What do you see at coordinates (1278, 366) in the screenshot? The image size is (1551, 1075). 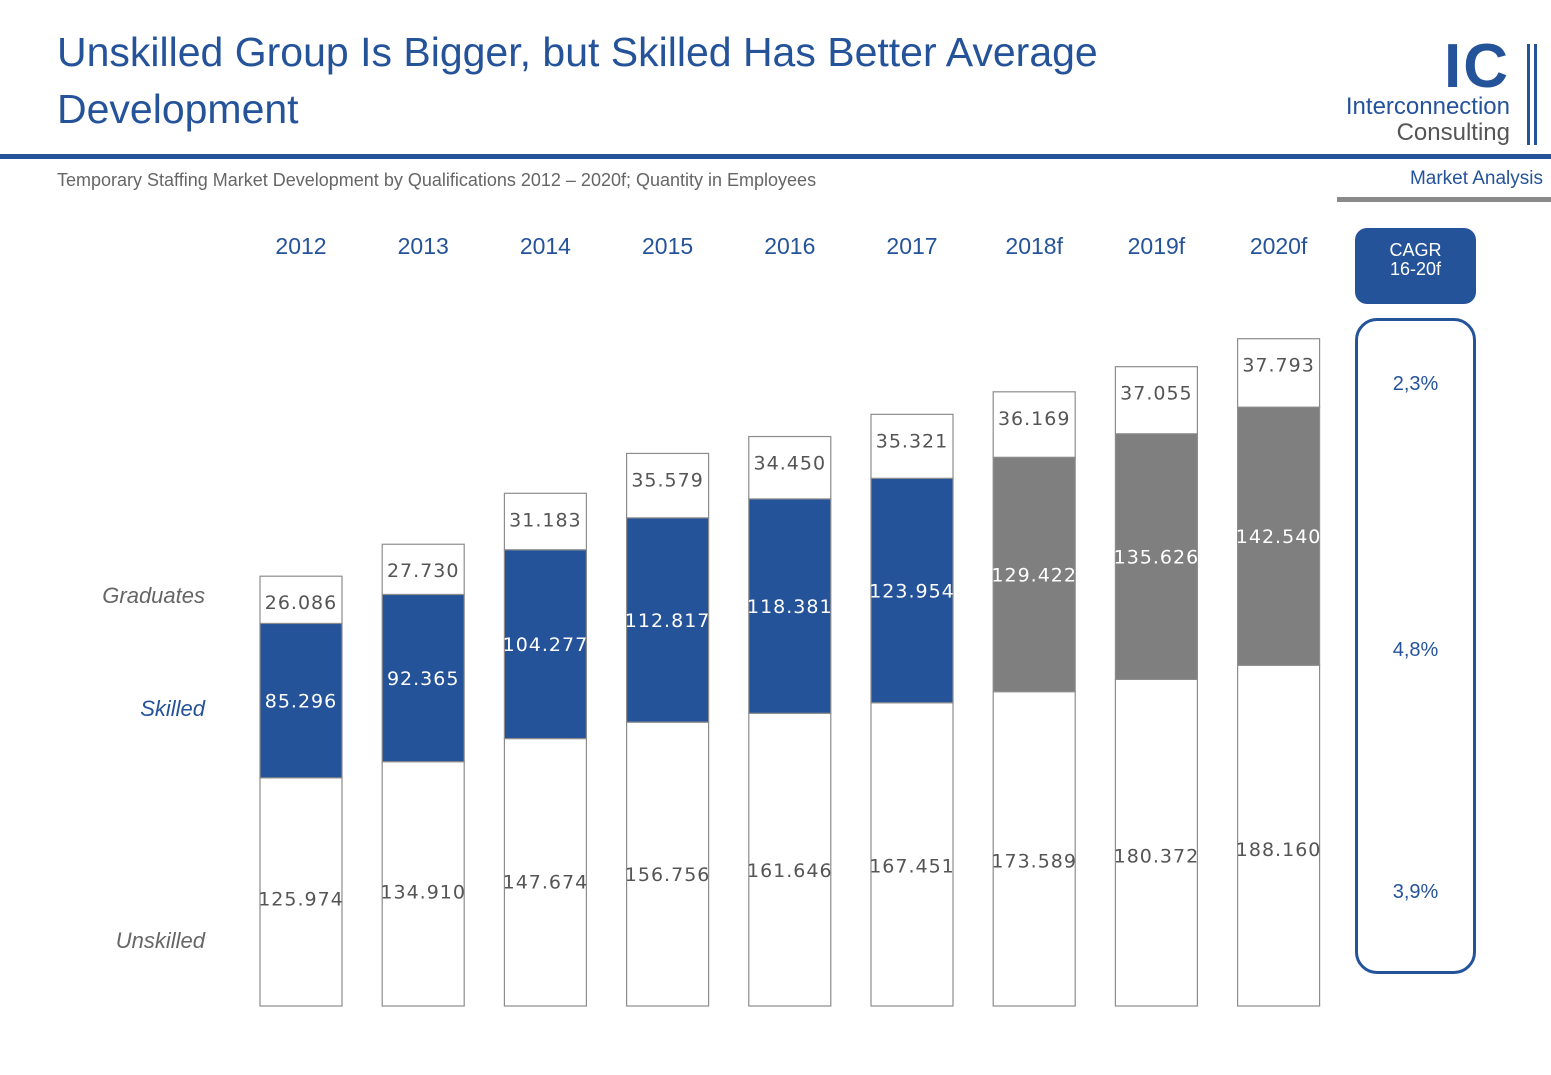 I see `data-label-graduates: 37.793` at bounding box center [1278, 366].